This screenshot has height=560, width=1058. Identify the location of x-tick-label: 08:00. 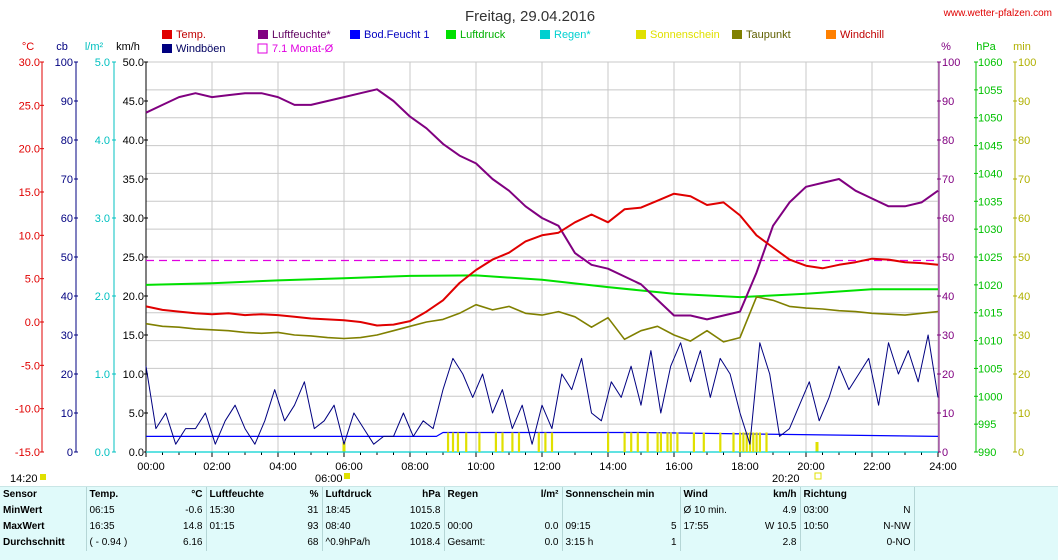
(415, 467).